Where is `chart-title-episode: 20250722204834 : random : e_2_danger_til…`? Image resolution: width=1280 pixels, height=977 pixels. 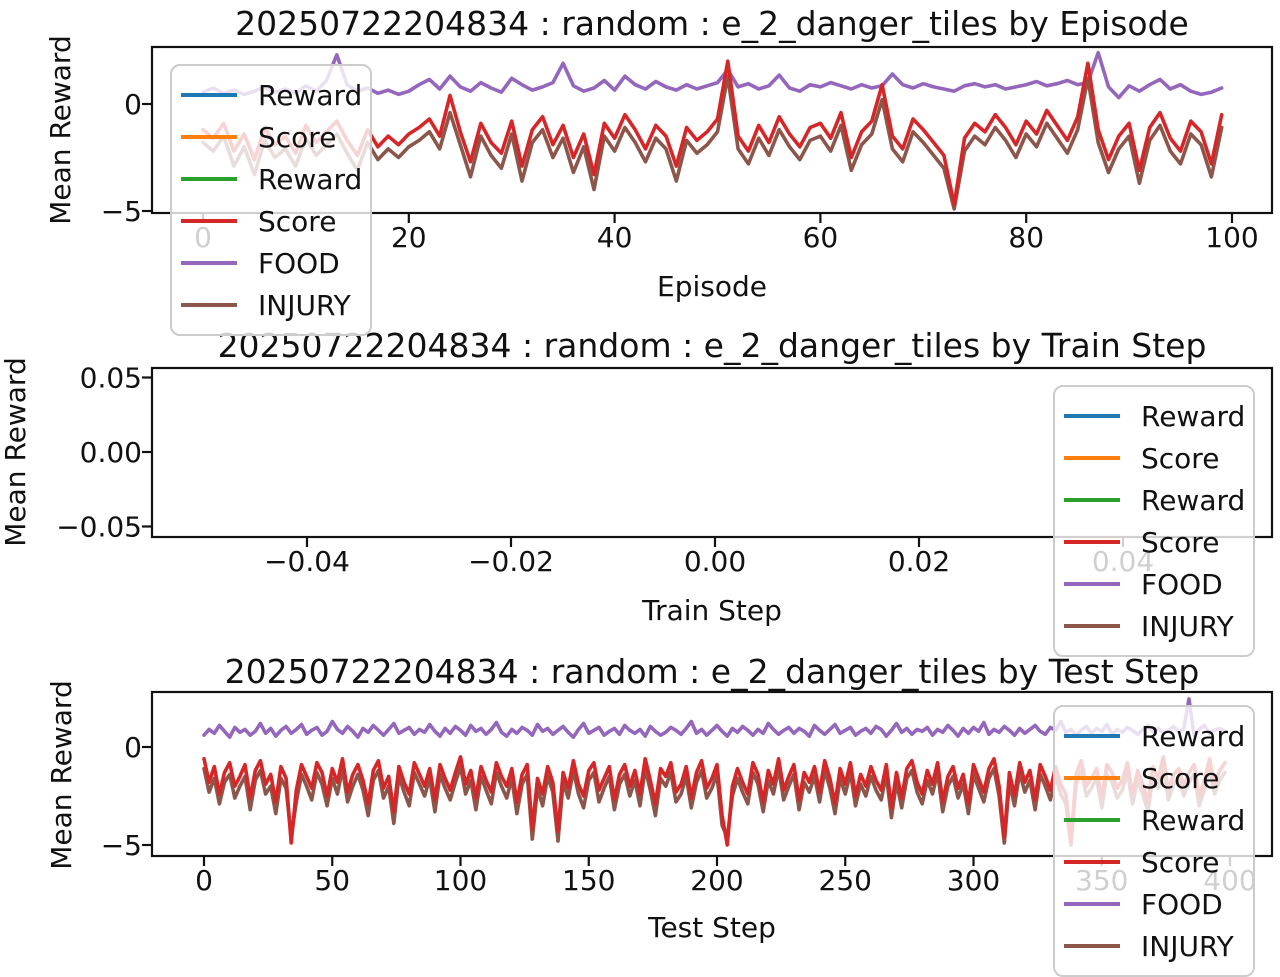 chart-title-episode: 20250722204834 : random : e_2_danger_til… is located at coordinates (712, 23).